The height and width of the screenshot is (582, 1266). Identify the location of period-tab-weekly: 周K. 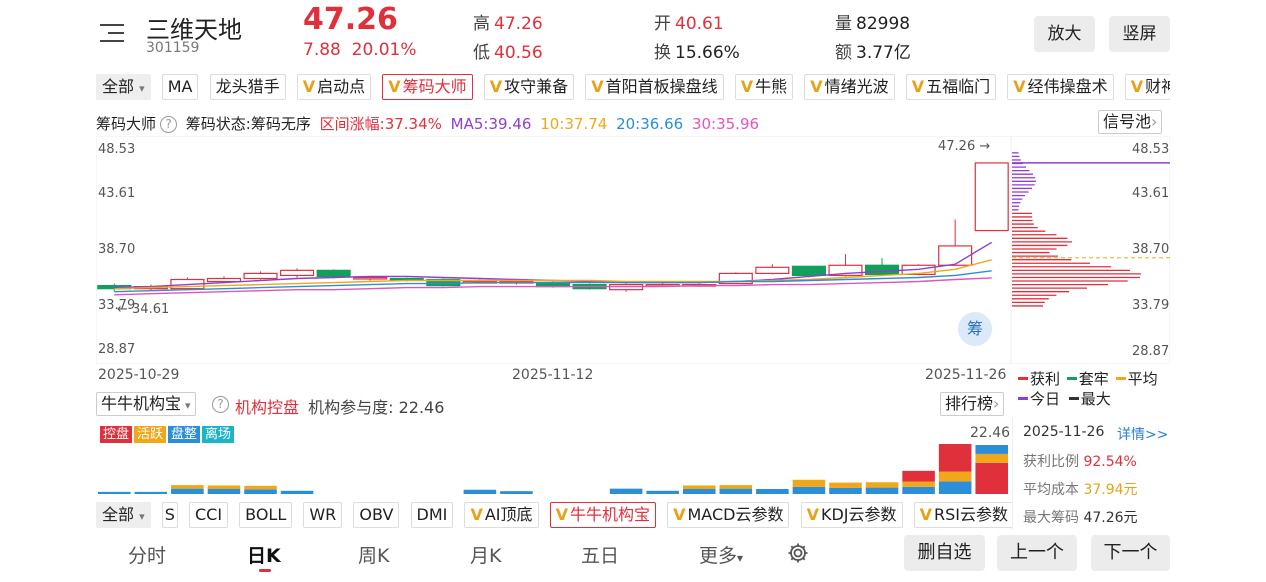
(374, 556).